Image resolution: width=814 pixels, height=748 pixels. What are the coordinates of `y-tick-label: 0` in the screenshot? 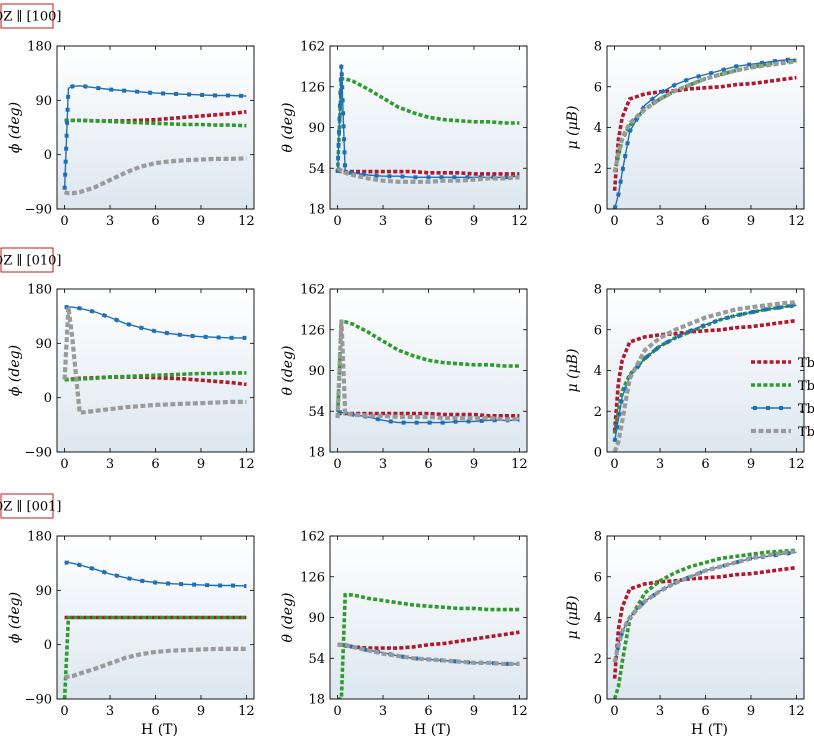 It's located at (48, 398).